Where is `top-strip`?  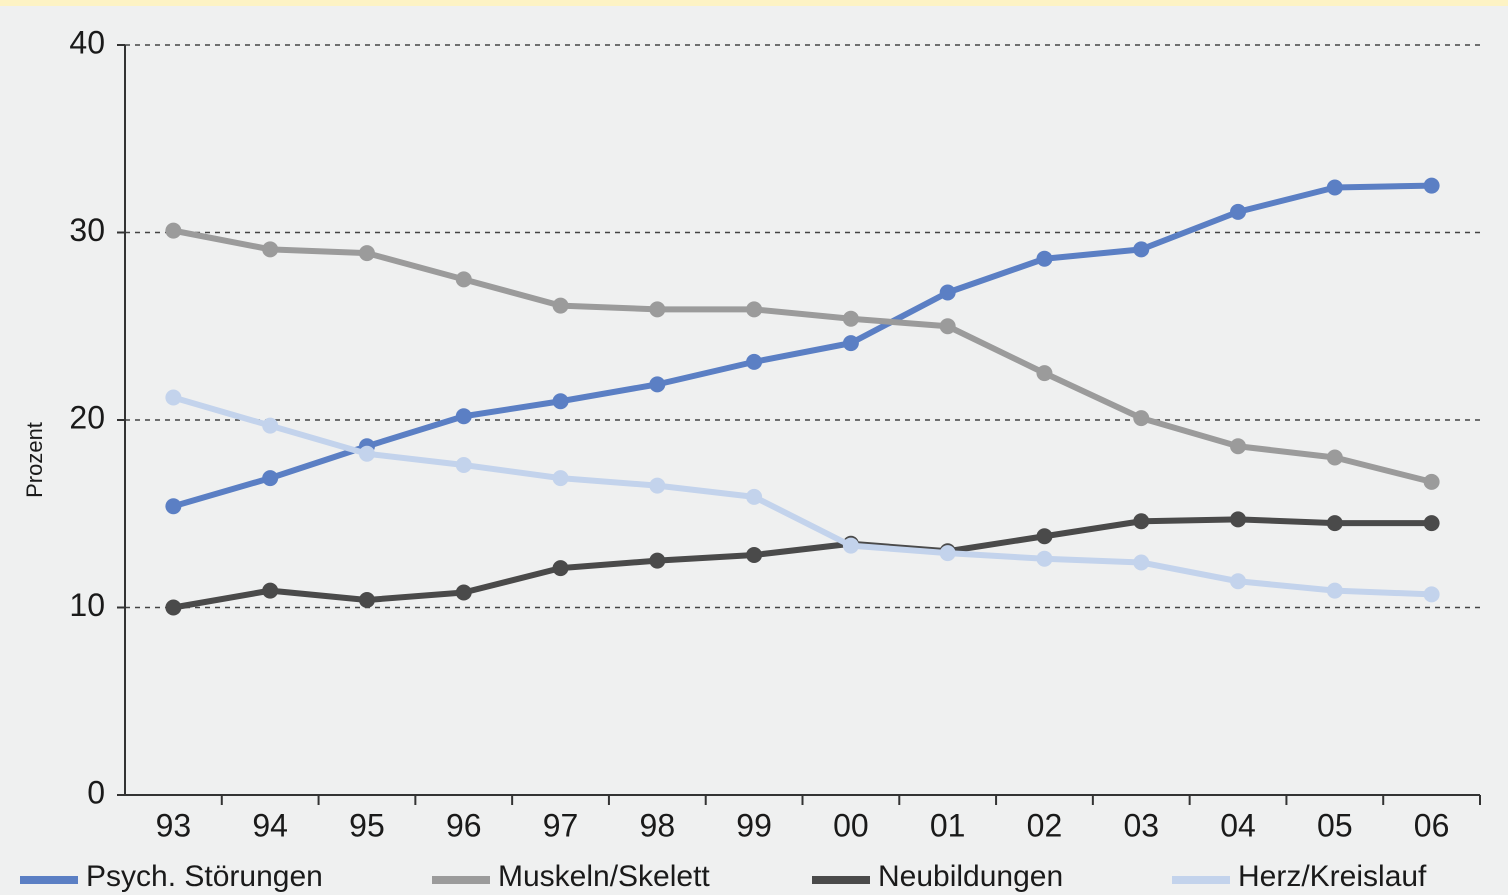
top-strip is located at coordinates (754, 3).